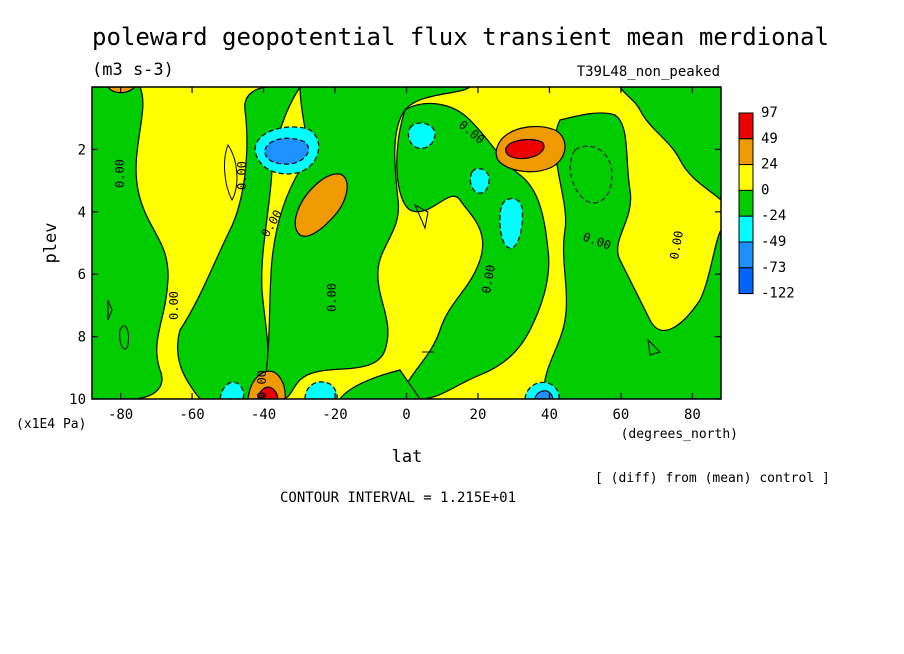 The height and width of the screenshot is (654, 904). Describe the element at coordinates (110, 310) in the screenshot. I see `contour-line-c` at that location.